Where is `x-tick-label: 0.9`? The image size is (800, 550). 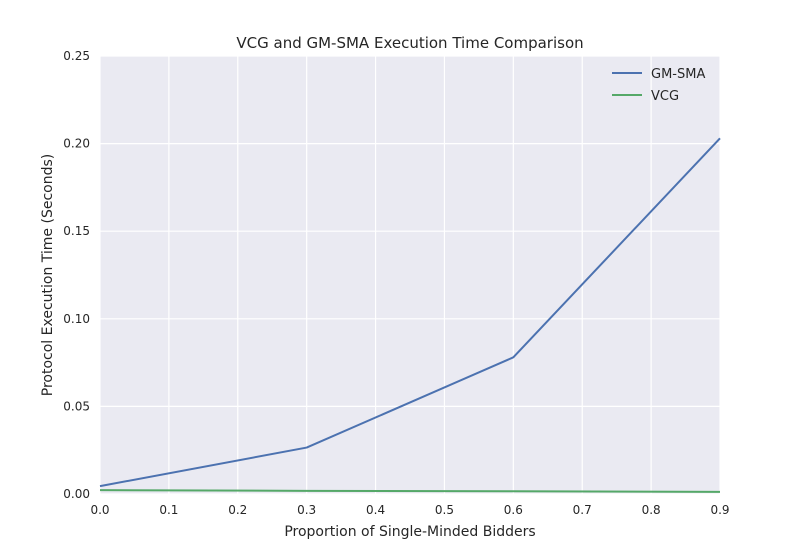 x-tick-label: 0.9 is located at coordinates (719, 510).